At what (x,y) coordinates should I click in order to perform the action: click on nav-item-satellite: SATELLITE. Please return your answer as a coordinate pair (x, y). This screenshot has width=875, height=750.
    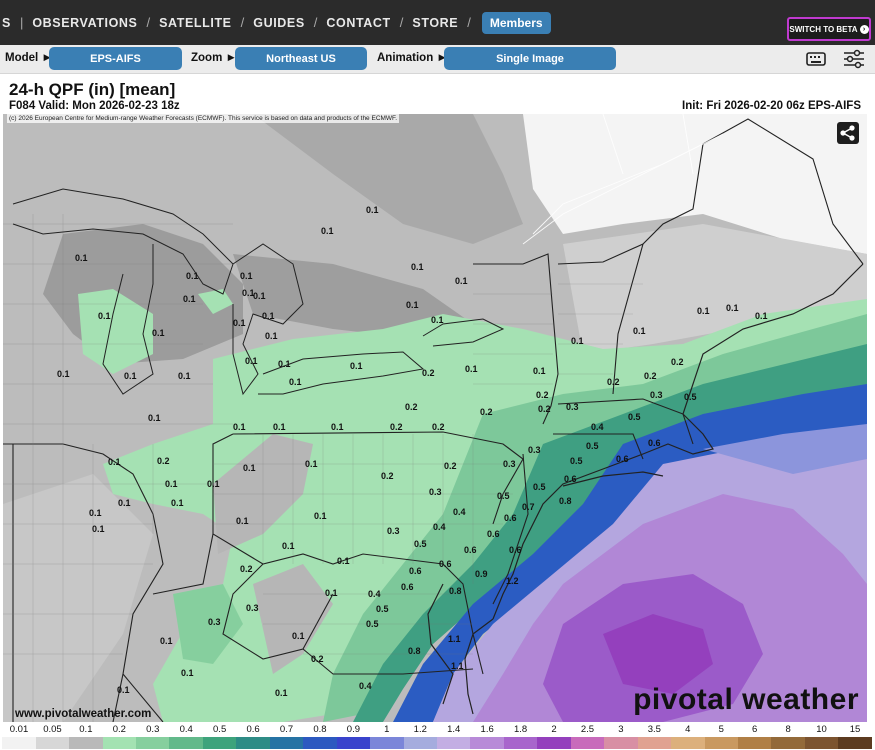
    Looking at the image, I should click on (195, 22).